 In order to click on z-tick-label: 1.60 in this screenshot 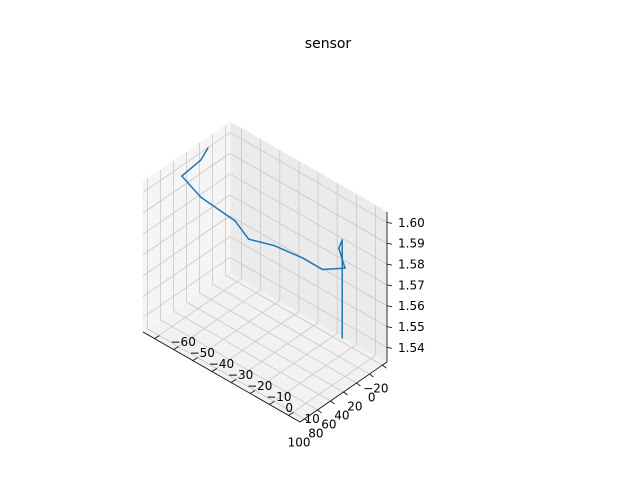, I will do `click(411, 223)`.